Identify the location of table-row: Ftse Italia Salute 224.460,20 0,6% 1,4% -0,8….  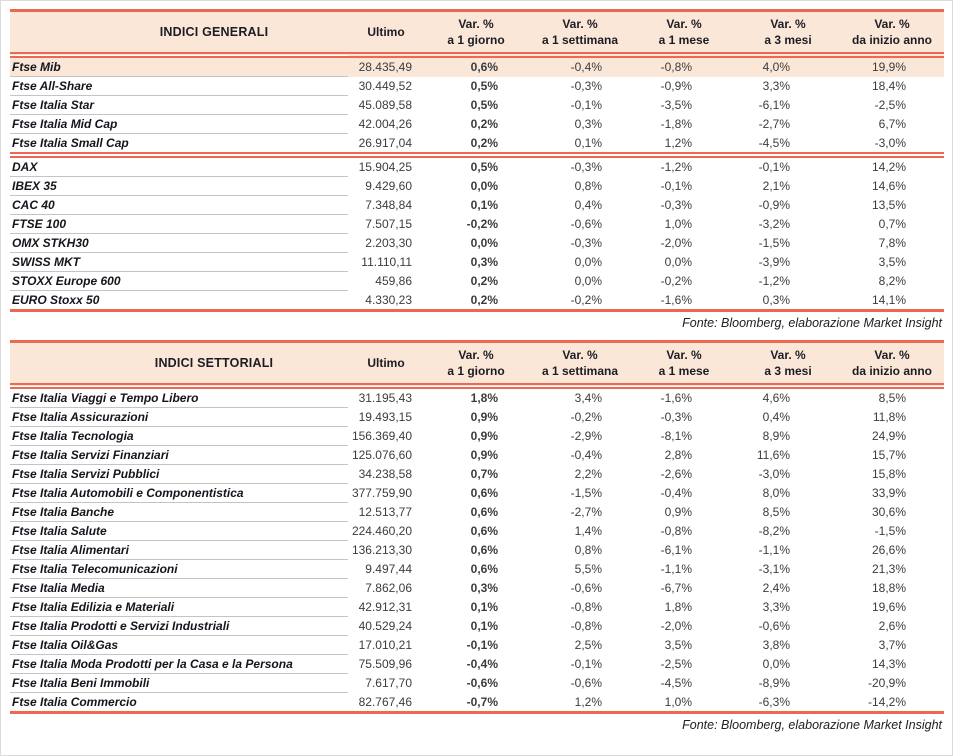
(477, 531).